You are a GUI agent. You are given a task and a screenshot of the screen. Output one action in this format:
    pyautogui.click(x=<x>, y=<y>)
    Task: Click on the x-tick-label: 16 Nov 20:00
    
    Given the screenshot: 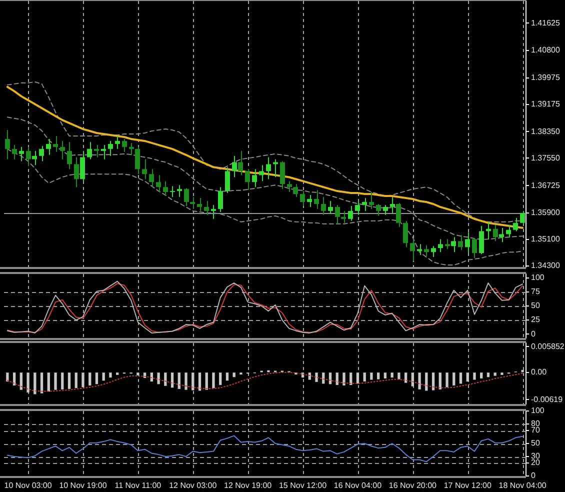 What is the action you would take?
    pyautogui.click(x=413, y=485)
    